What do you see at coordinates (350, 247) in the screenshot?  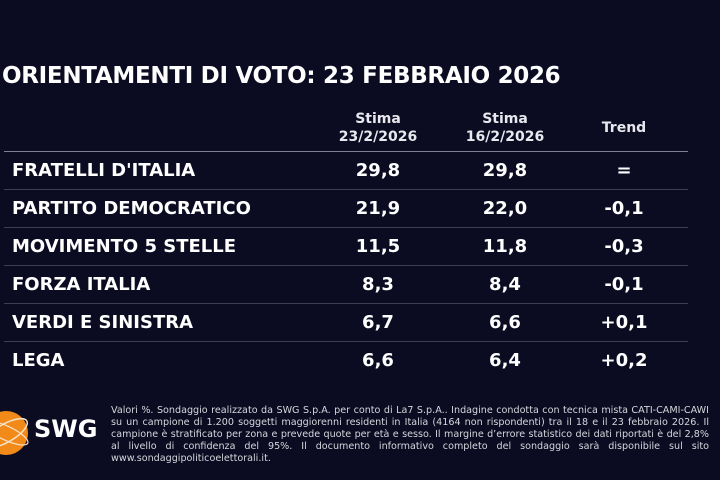 I see `table-row: MOVIMENTO 5 STELLE 11,5 11,8 -0,3` at bounding box center [350, 247].